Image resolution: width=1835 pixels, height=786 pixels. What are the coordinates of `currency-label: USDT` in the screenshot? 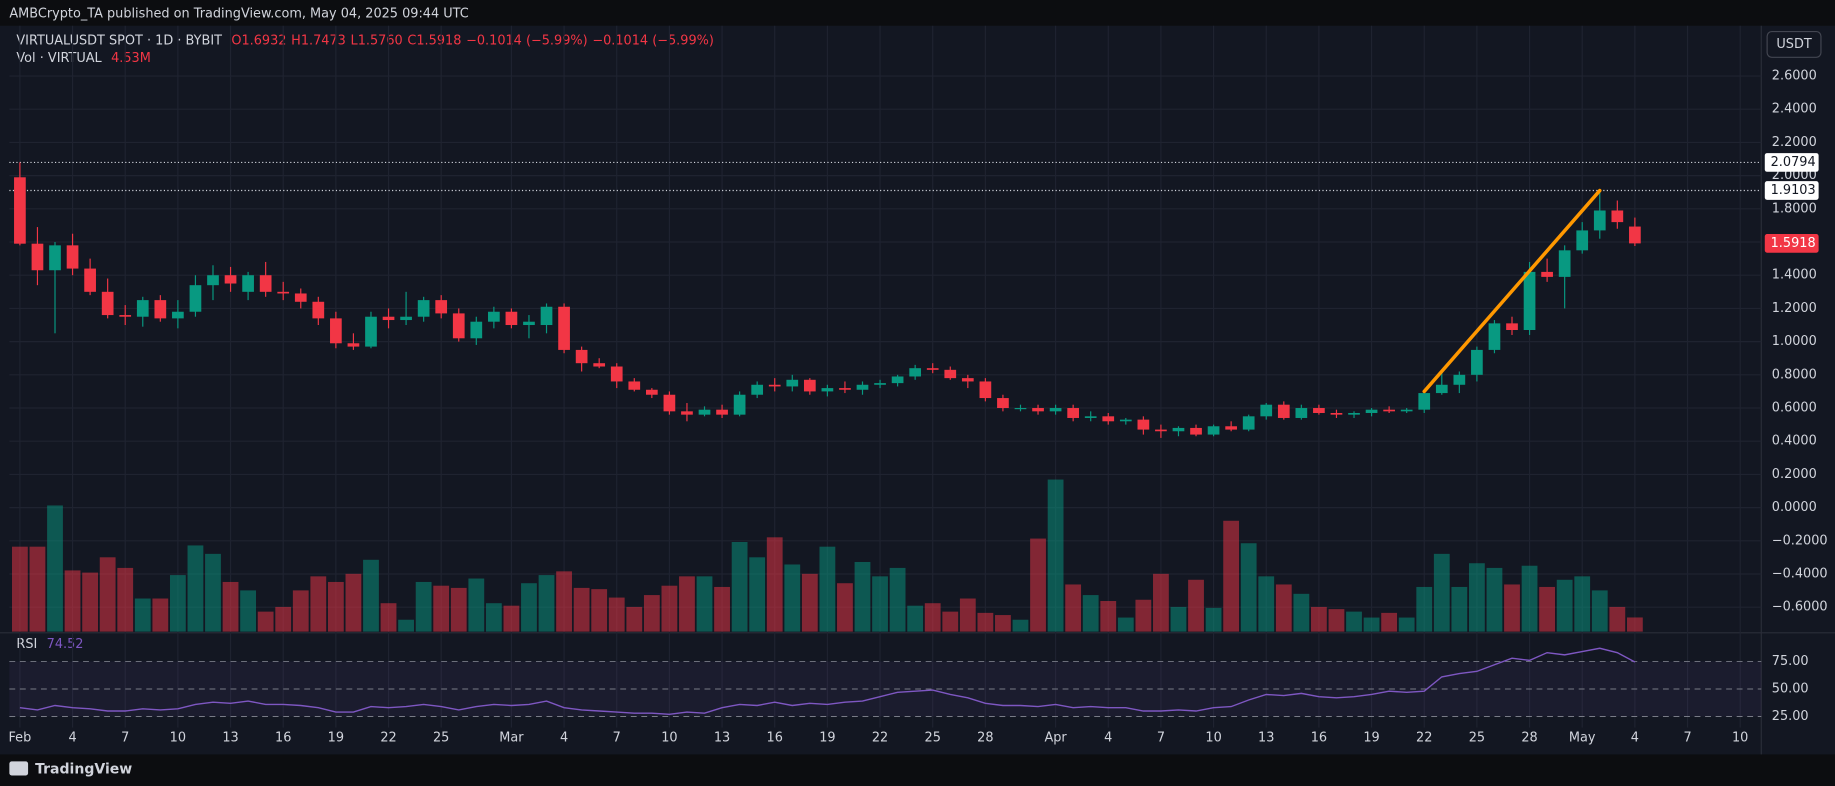 It's located at (1793, 44).